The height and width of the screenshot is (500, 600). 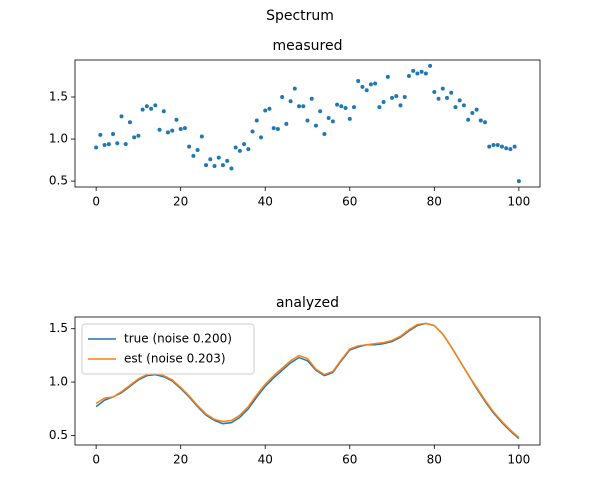 What do you see at coordinates (168, 349) in the screenshot?
I see `legend-box` at bounding box center [168, 349].